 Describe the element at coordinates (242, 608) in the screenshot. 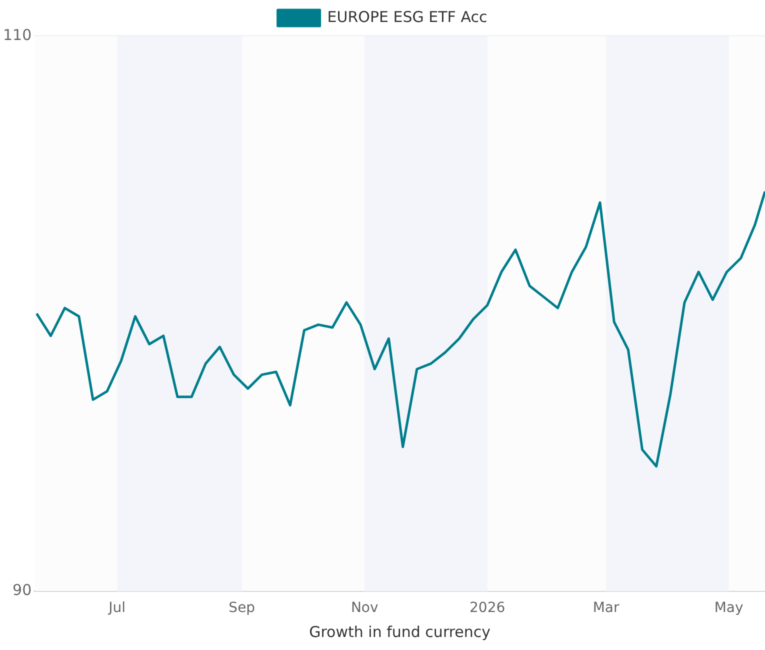

I see `x-tick-label: Sep` at that location.